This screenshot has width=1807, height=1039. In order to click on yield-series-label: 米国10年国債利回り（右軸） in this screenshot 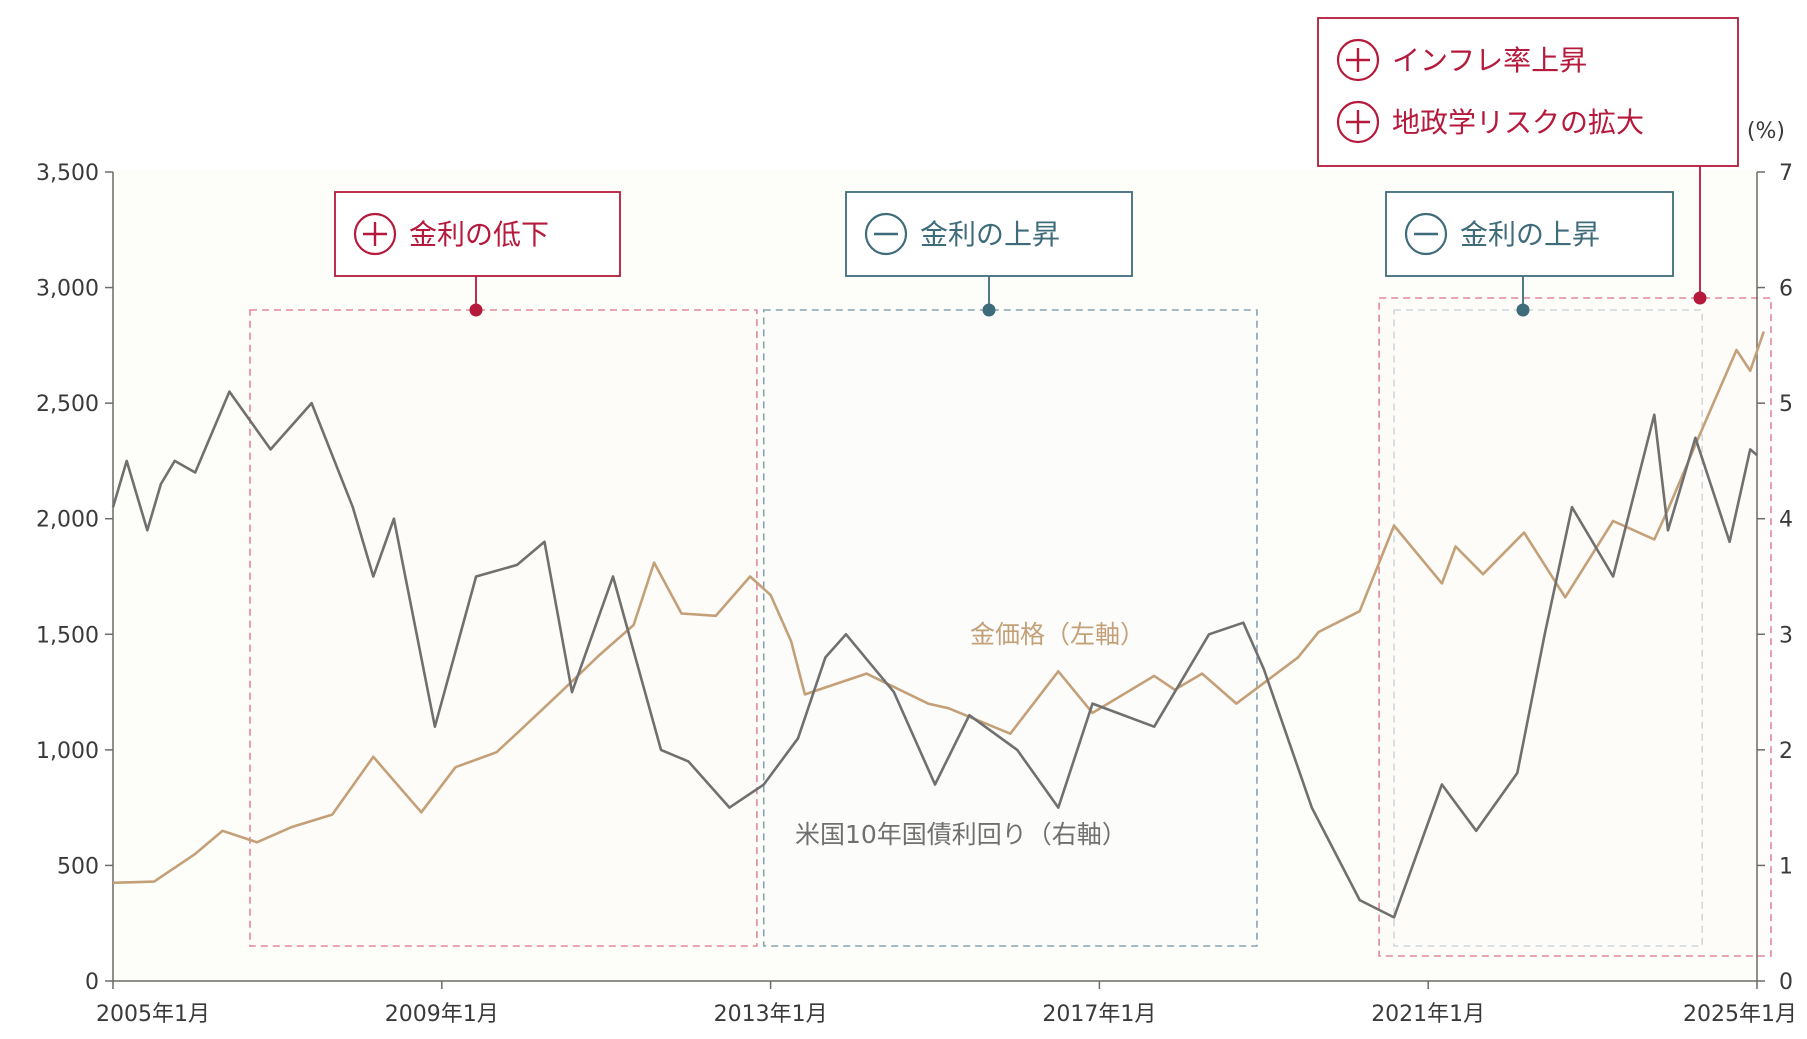, I will do `click(961, 834)`.